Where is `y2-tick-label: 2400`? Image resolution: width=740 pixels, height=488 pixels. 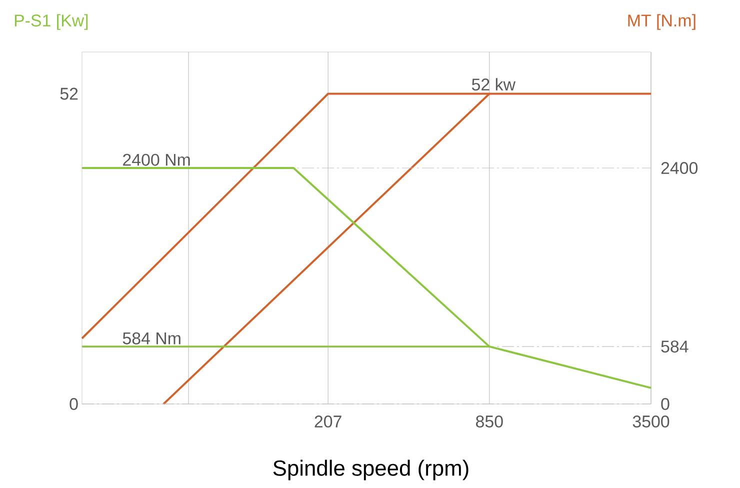
y2-tick-label: 2400 is located at coordinates (679, 168).